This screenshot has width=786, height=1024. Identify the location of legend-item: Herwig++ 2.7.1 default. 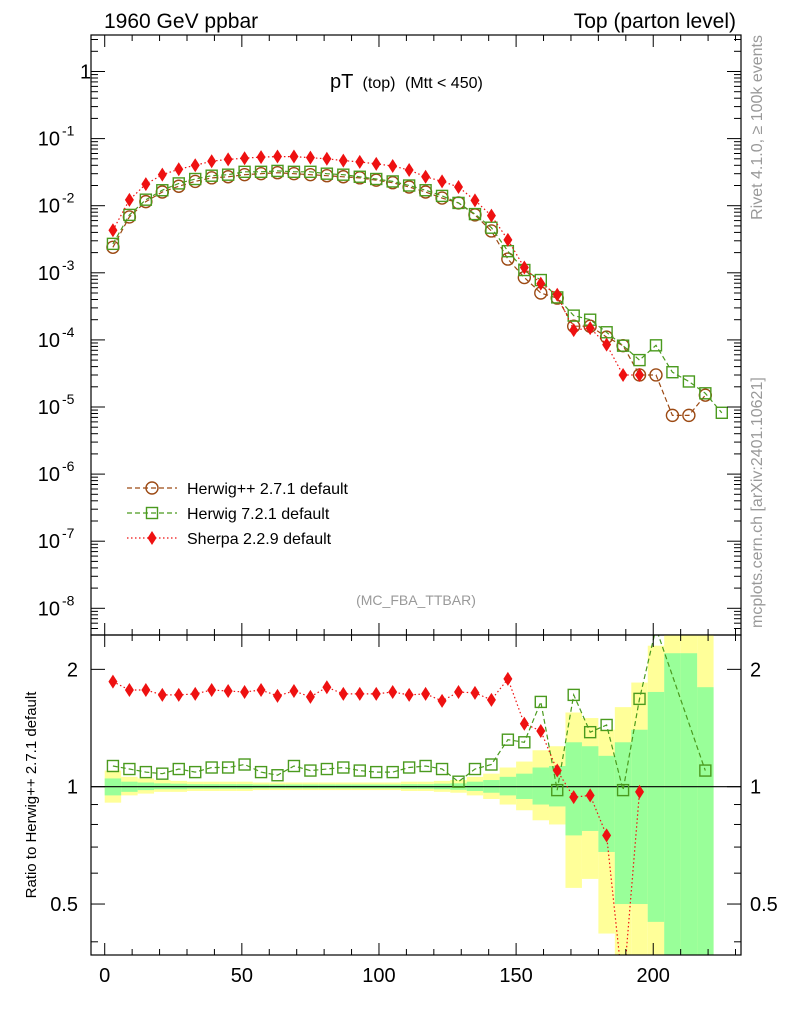
(238, 489).